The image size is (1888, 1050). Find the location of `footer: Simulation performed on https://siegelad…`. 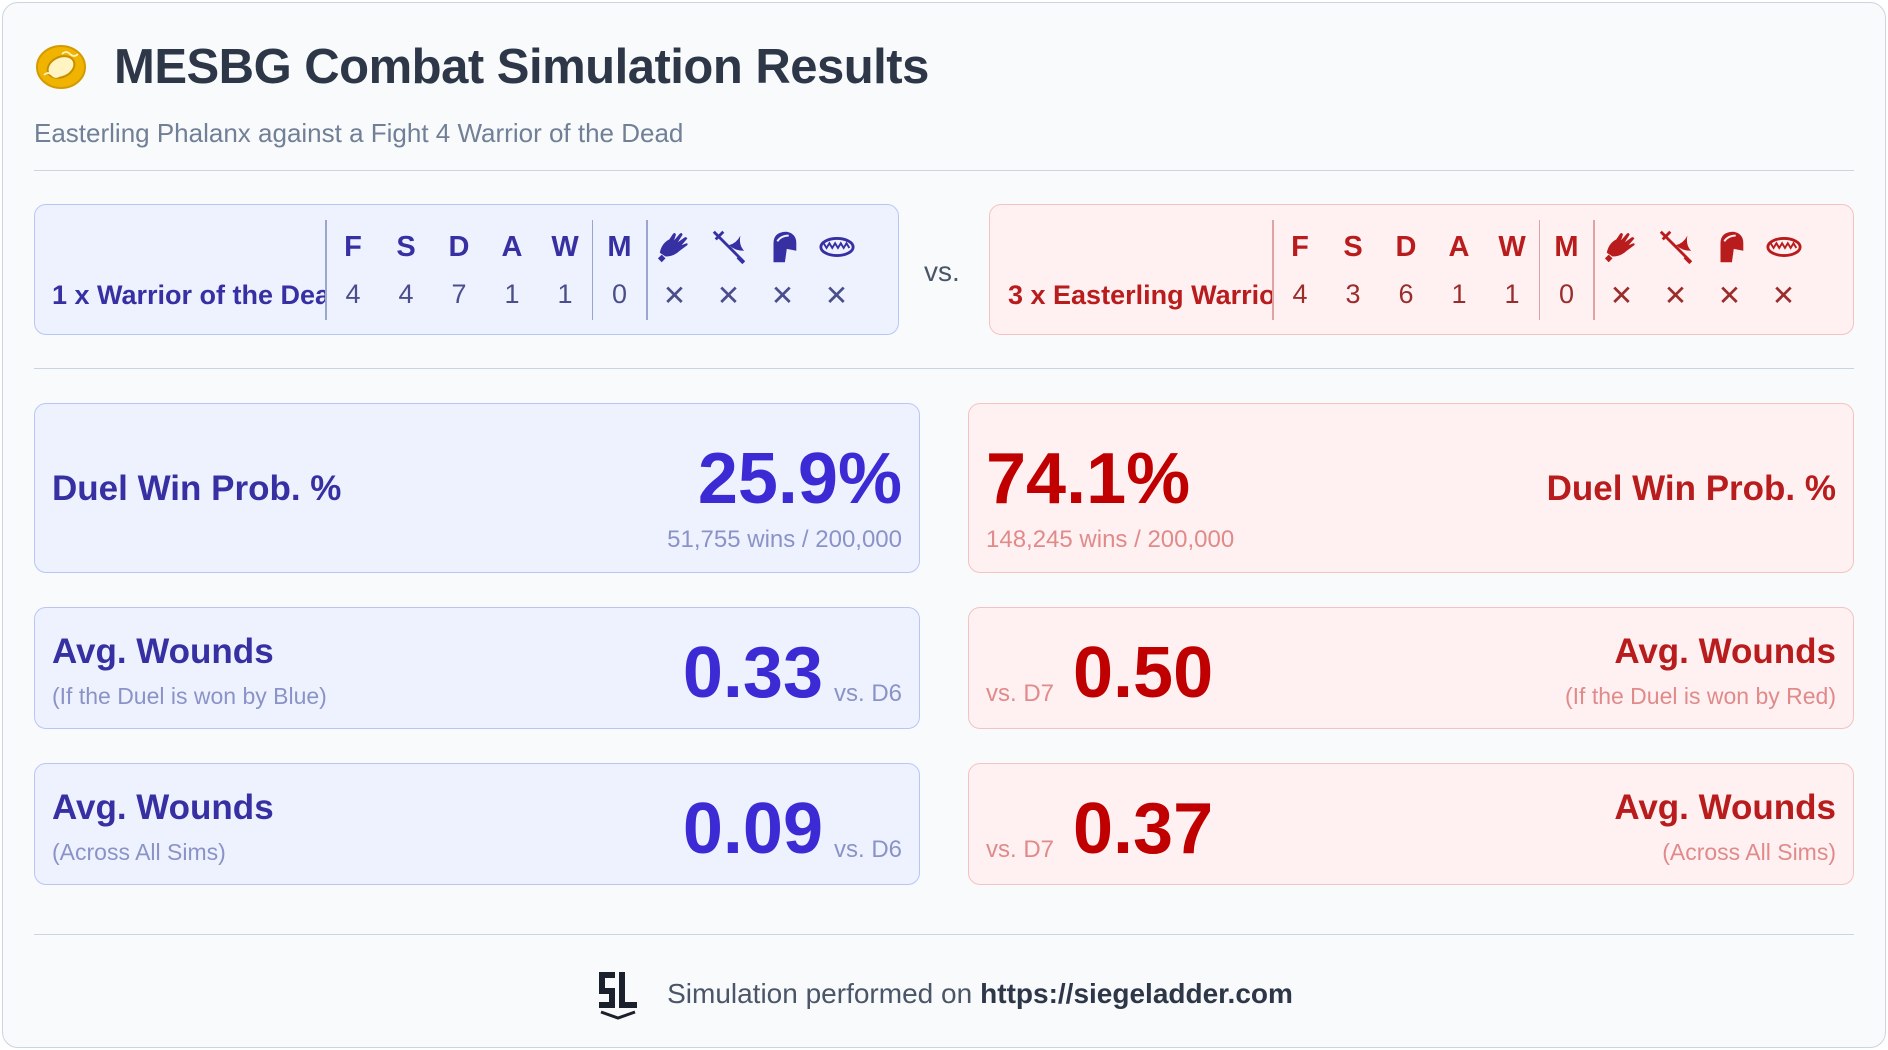

footer: Simulation performed on https://siegelad… is located at coordinates (944, 994).